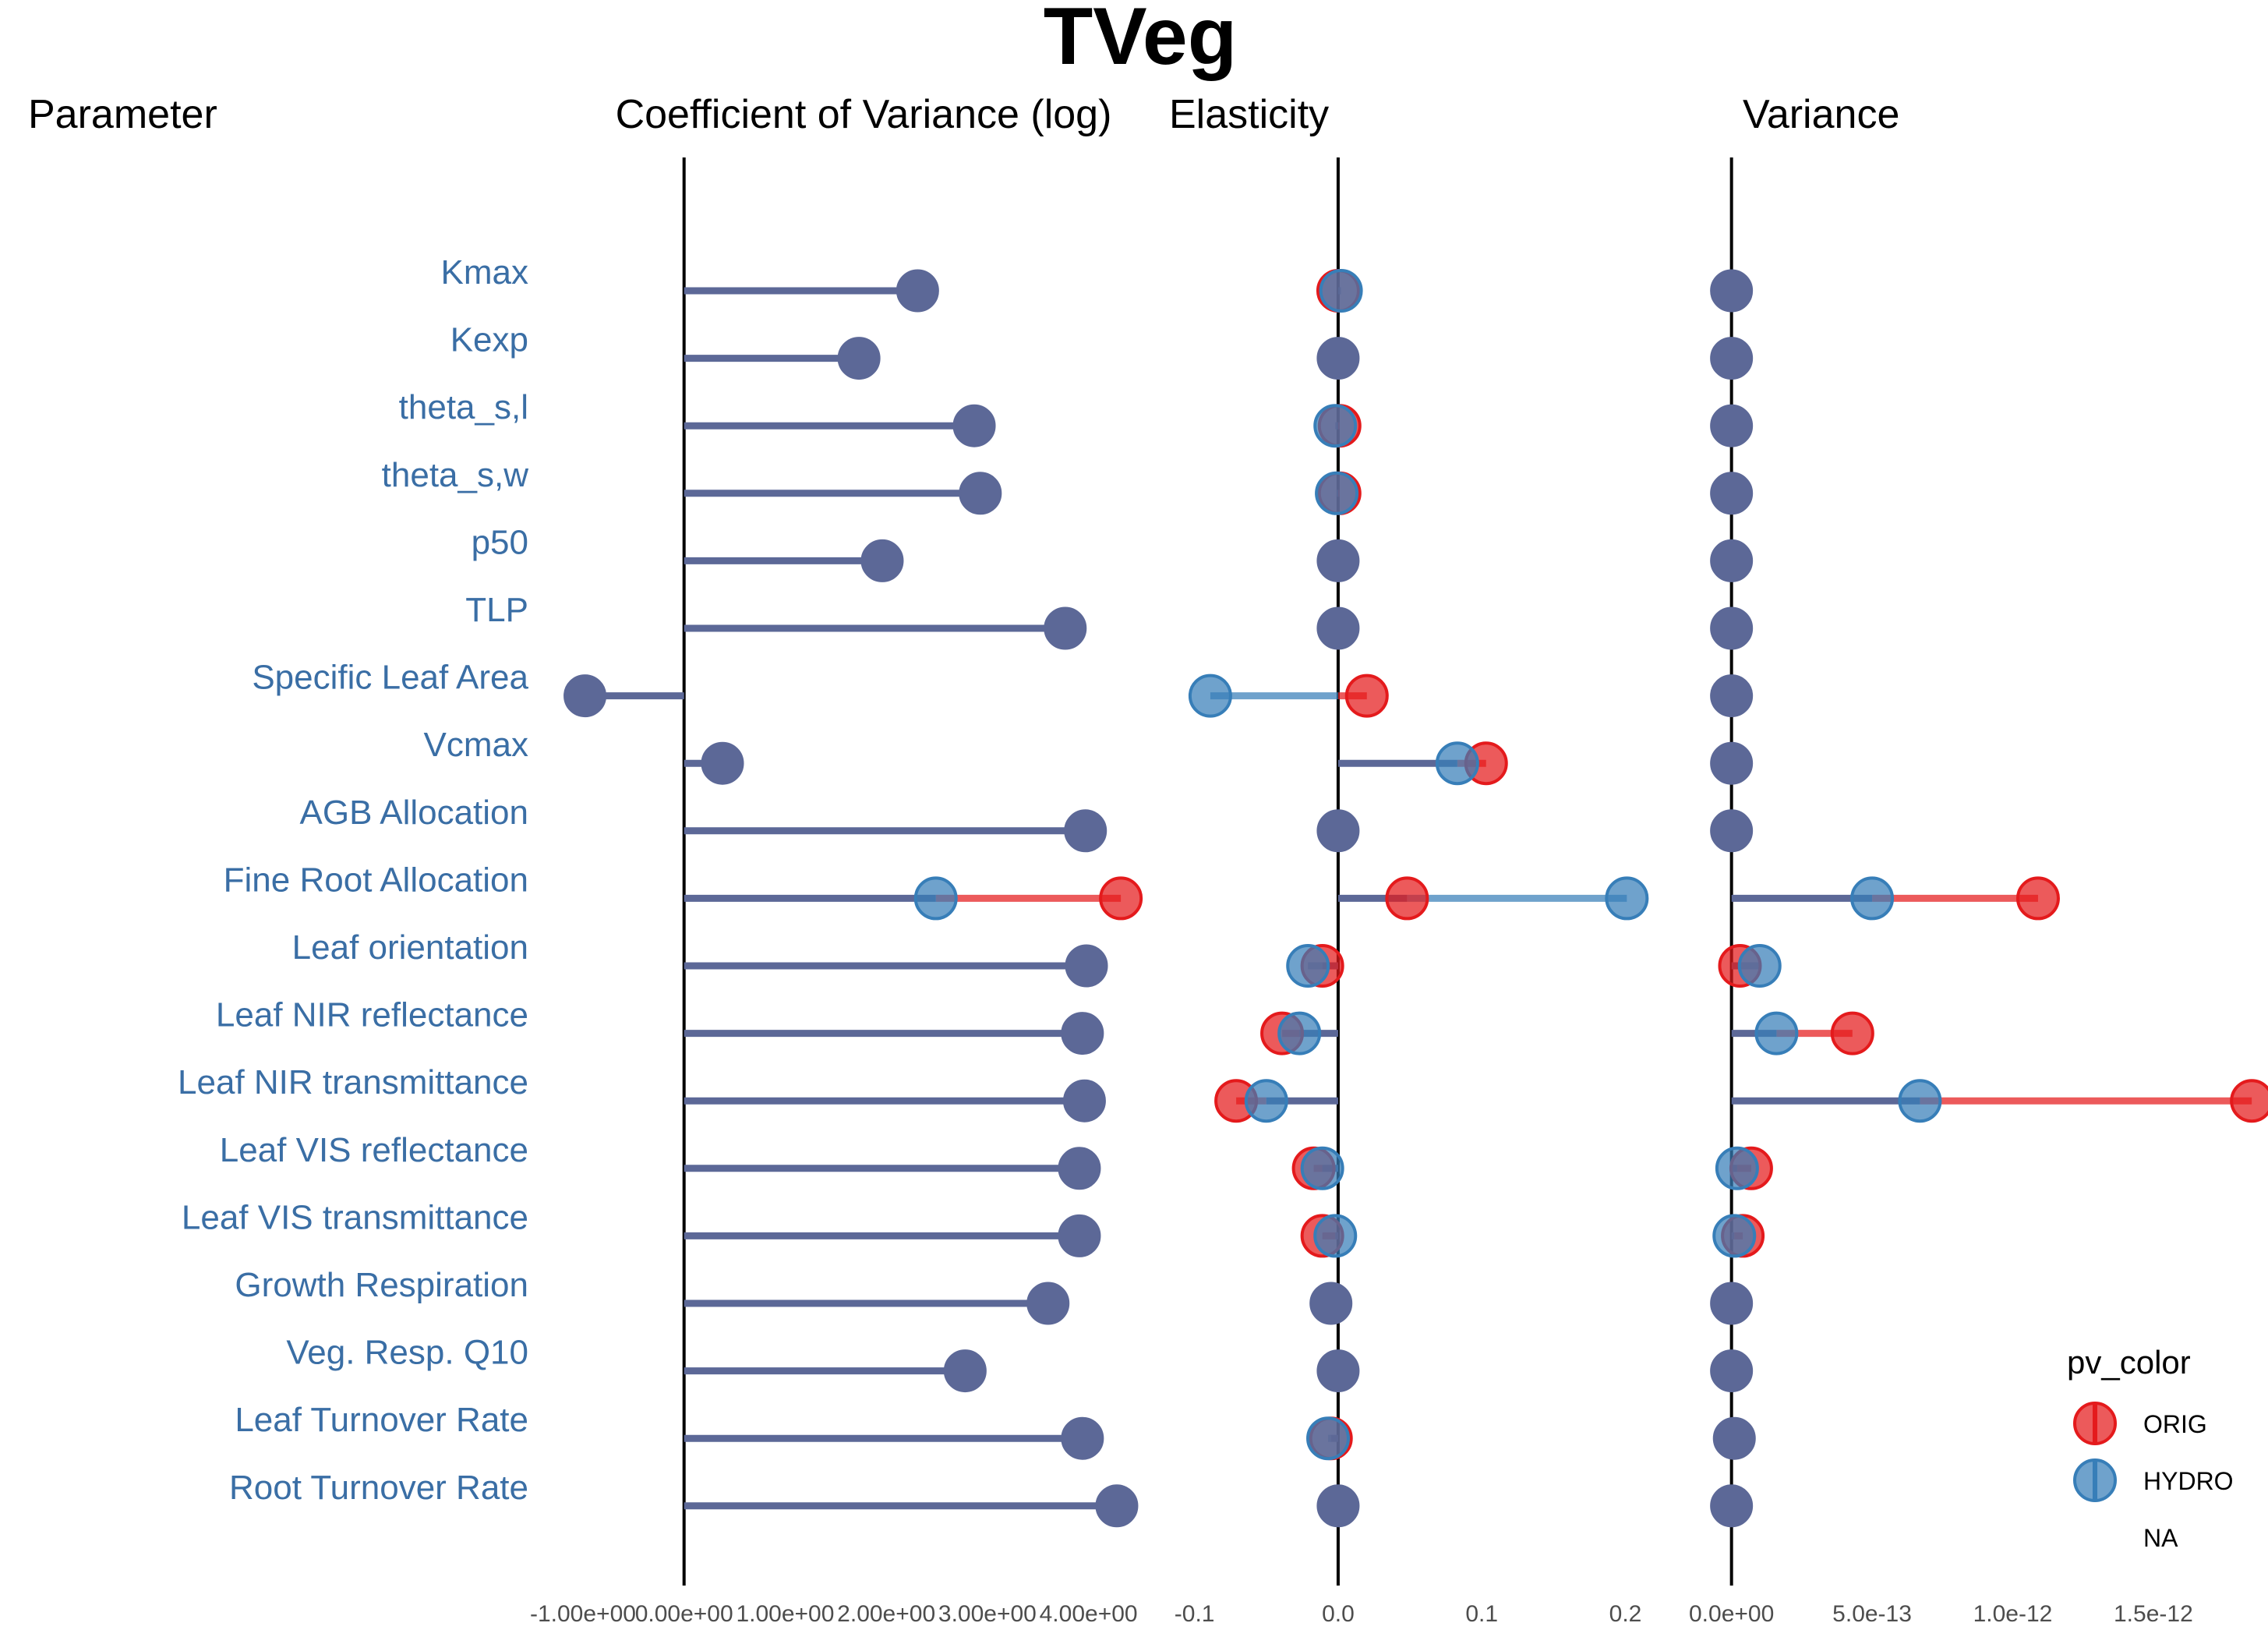 The image size is (2268, 1637). I want to click on parameter-label: Leaf VIS transmittance, so click(355, 1217).